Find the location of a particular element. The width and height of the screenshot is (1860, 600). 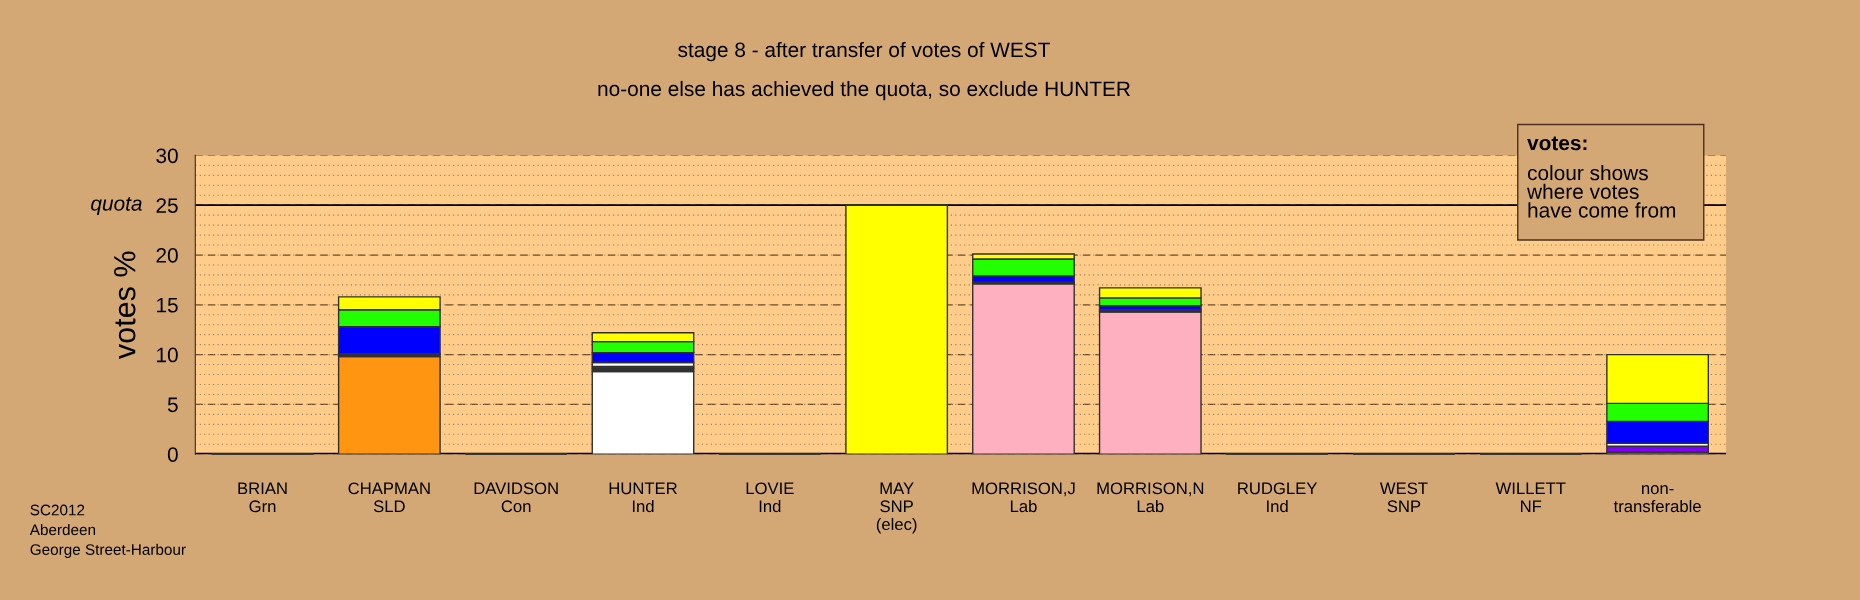

x-tick-label: LOVIE Ind is located at coordinates (770, 497).